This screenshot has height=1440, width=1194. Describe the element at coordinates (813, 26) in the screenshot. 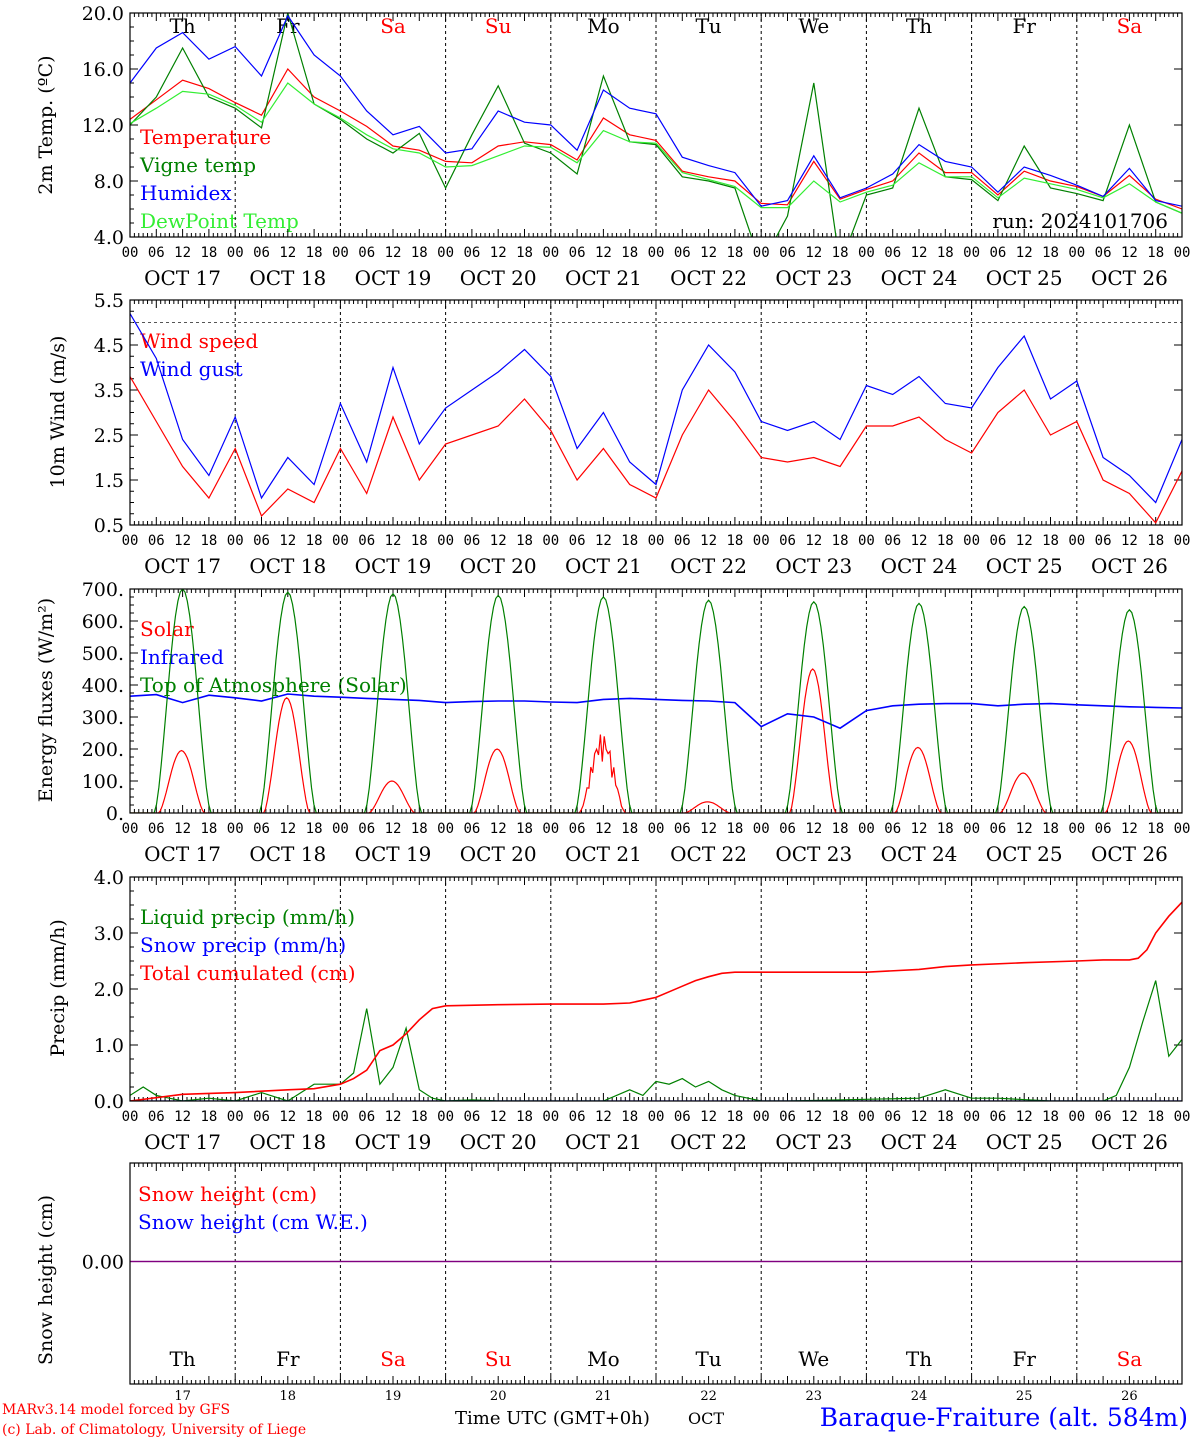

I see `weekday-label: We` at that location.